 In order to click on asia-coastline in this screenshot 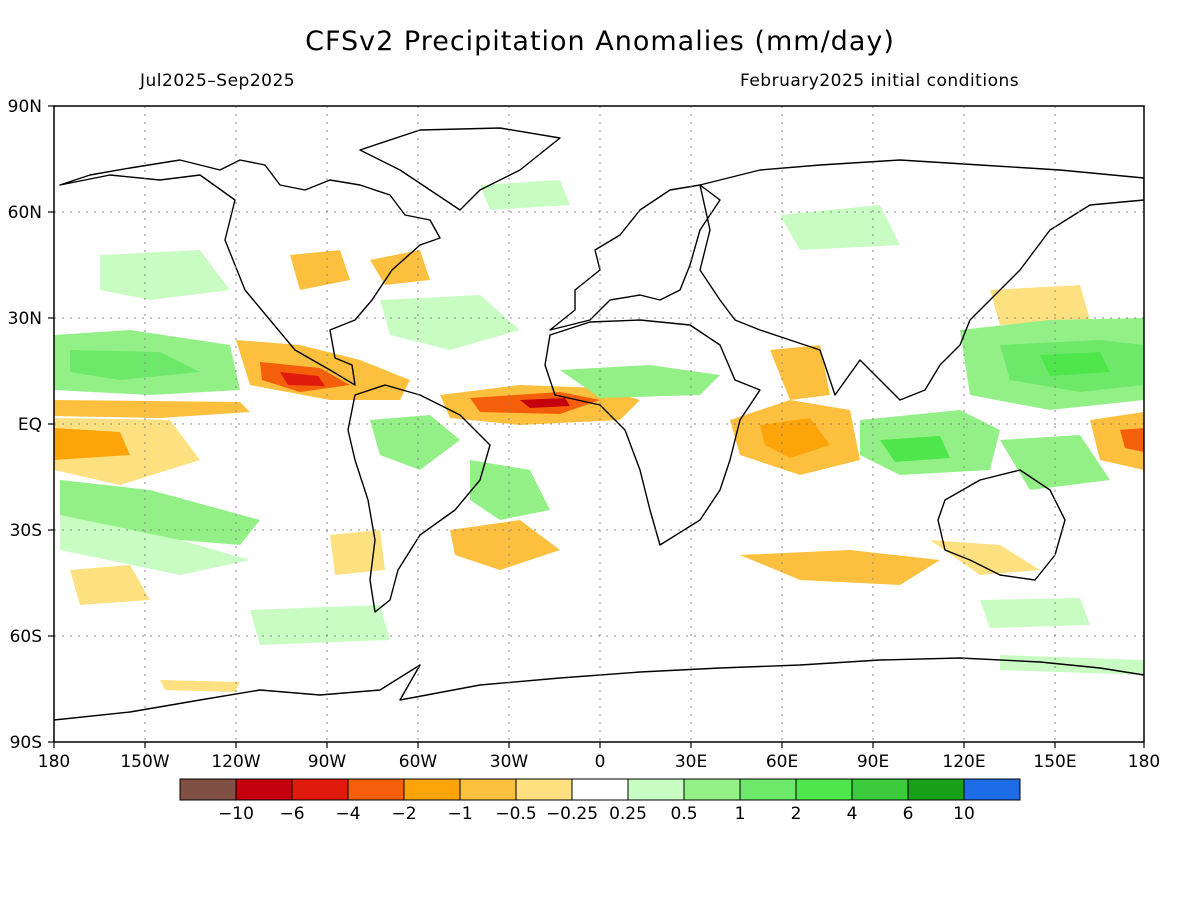, I will do `click(921, 280)`.